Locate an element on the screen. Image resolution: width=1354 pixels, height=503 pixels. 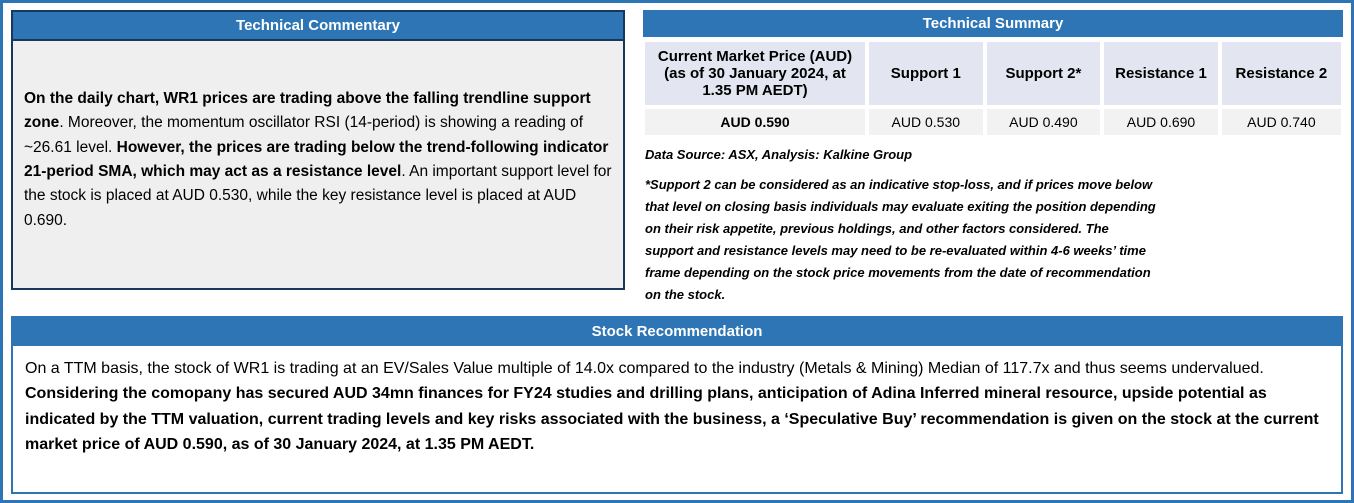
summary-col-resistance-2: Resistance 2 is located at coordinates (1281, 73).